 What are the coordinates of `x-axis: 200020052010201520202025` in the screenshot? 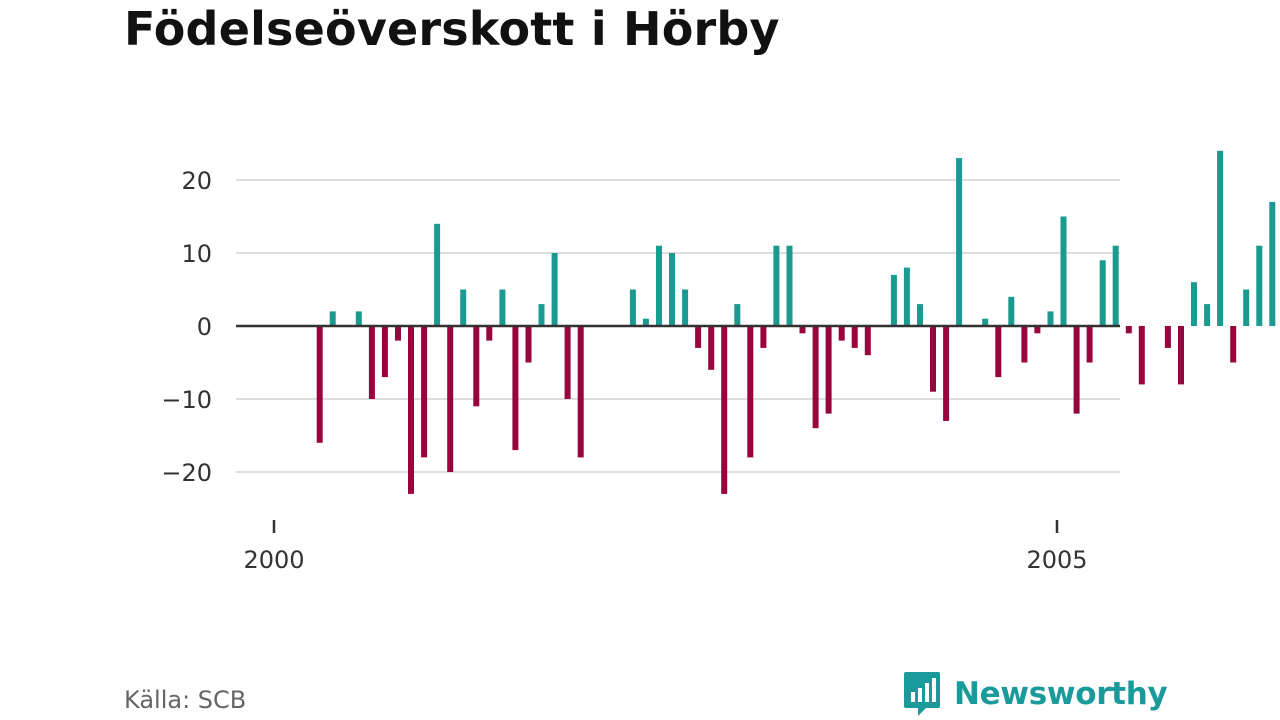 It's located at (665, 547).